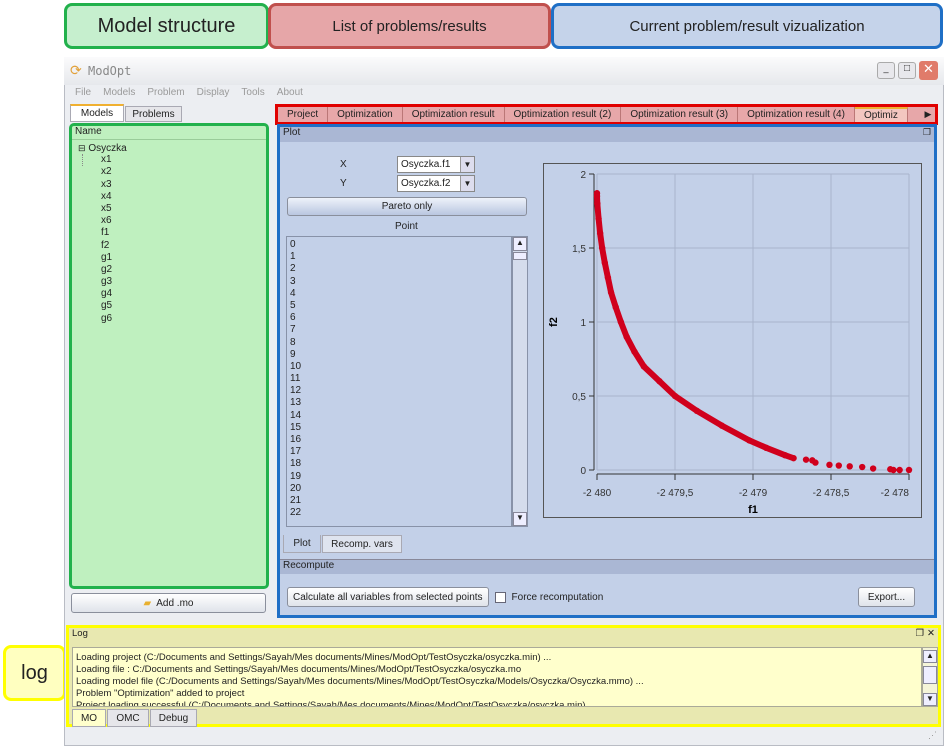 The width and height of the screenshot is (946, 747). What do you see at coordinates (105, 245) in the screenshot?
I see `tree-item-f2: f2` at bounding box center [105, 245].